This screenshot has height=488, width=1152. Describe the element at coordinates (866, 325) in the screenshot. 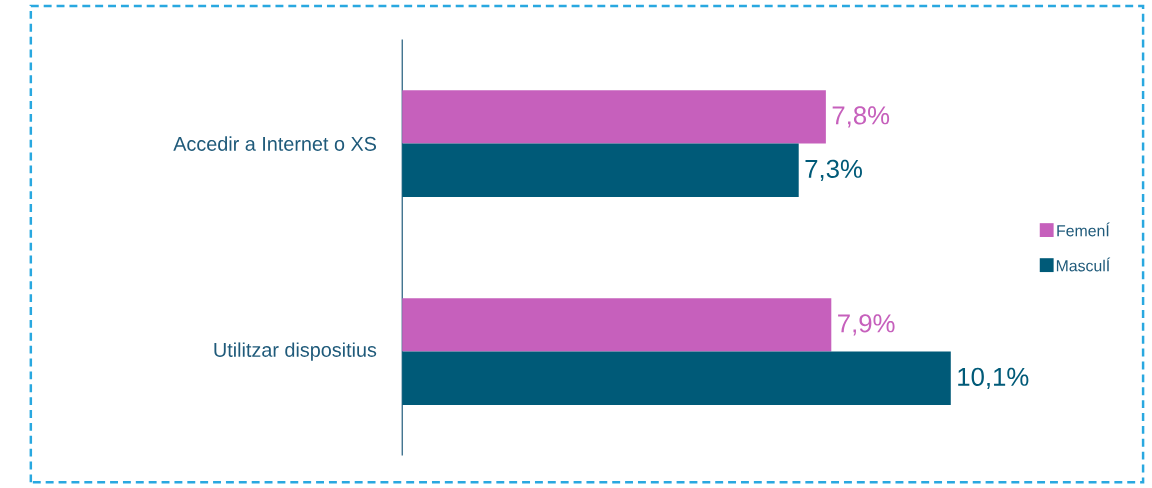

I see `data-label: 7,9%` at that location.